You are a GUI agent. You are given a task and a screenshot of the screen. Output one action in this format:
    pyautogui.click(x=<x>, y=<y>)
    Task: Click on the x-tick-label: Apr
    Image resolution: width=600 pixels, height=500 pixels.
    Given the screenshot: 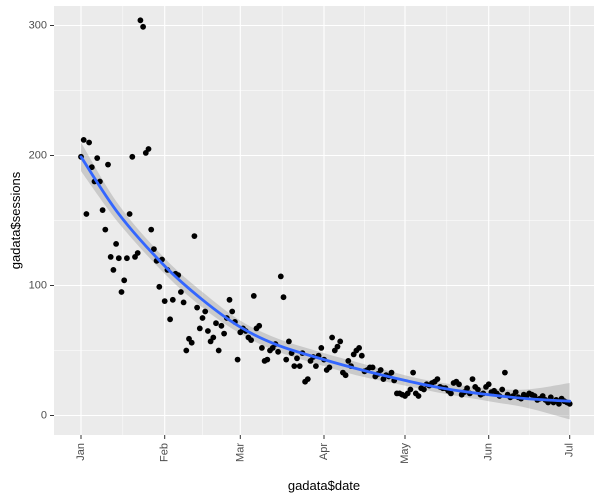 What is the action you would take?
    pyautogui.click(x=324, y=451)
    